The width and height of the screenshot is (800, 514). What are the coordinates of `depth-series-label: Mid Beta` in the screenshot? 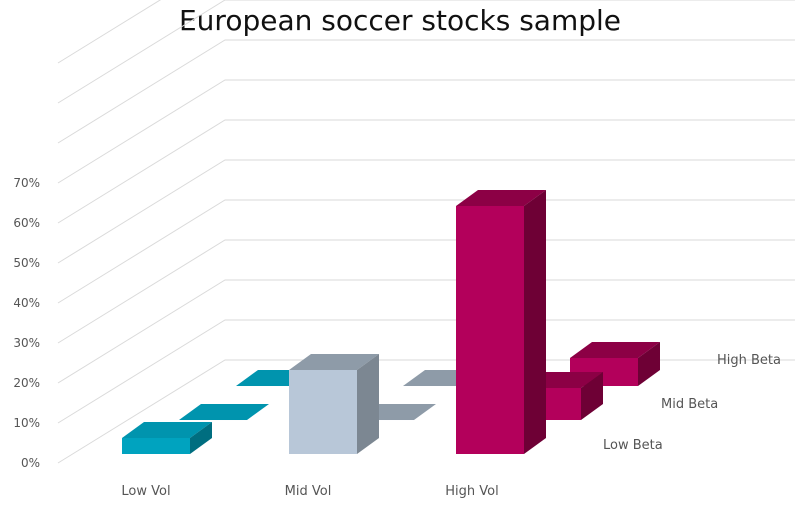 It's located at (689, 404).